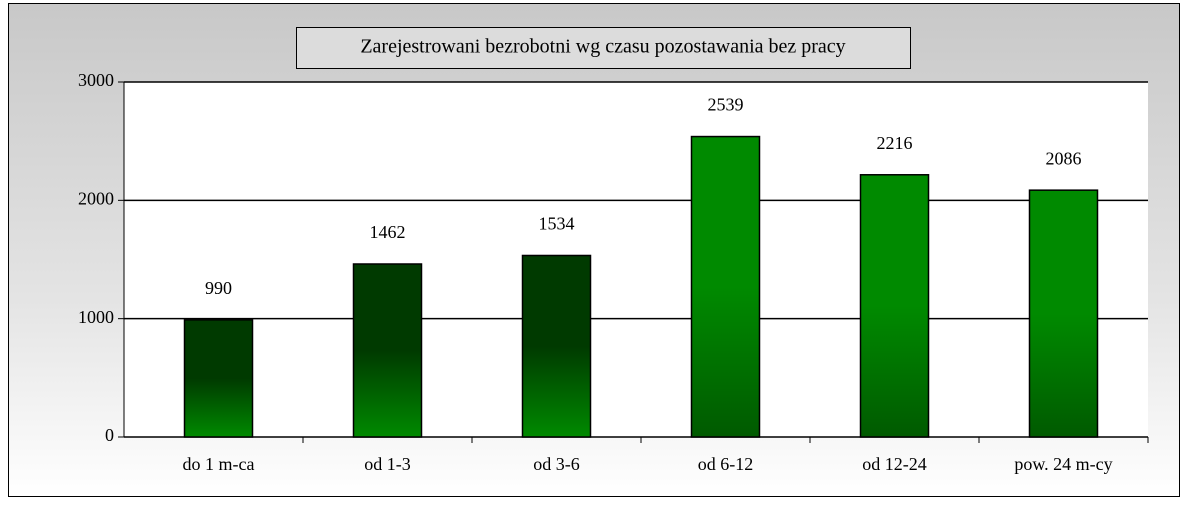 The height and width of the screenshot is (506, 1187). What do you see at coordinates (387, 464) in the screenshot?
I see `x-tick-label: od 1-3` at bounding box center [387, 464].